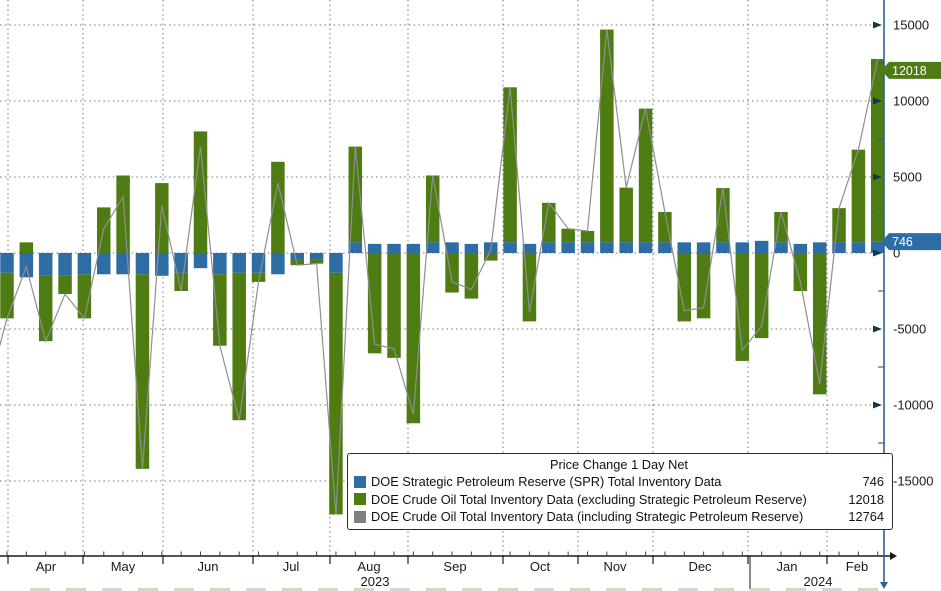 This screenshot has height=591, width=941. What do you see at coordinates (123, 566) in the screenshot?
I see `month-label: May` at bounding box center [123, 566].